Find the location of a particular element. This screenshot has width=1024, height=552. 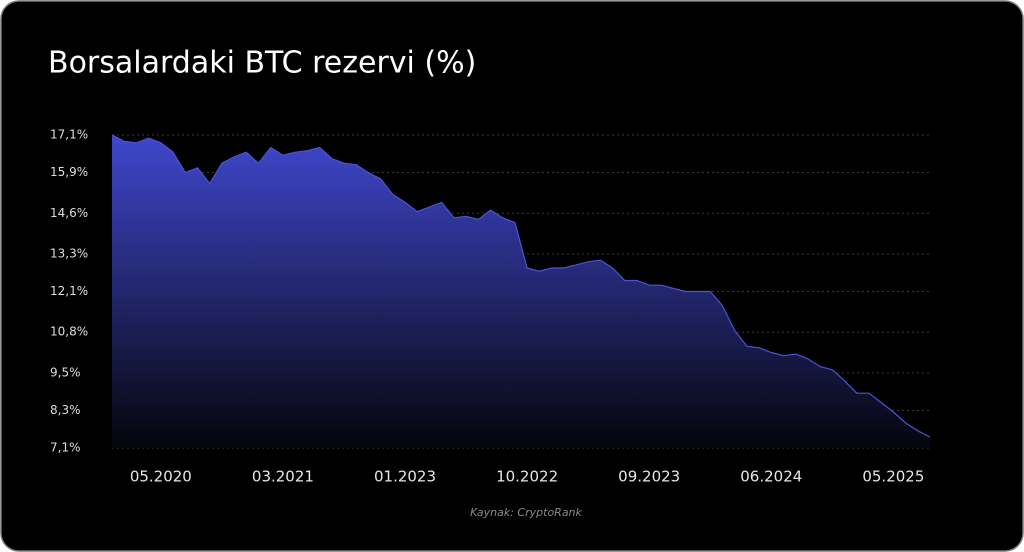

x-tick-label: 10.2022 is located at coordinates (527, 477).